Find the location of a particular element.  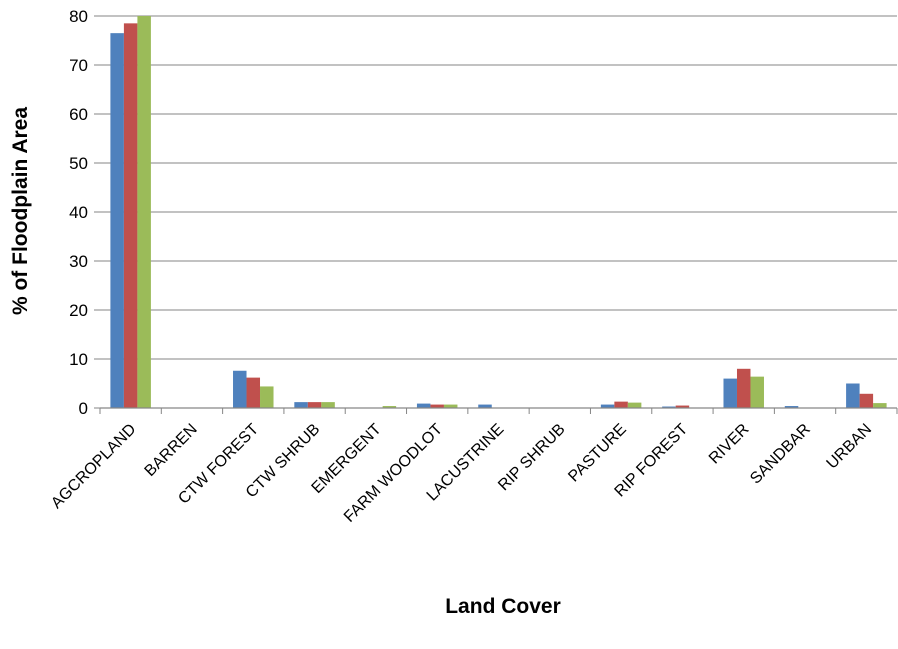

x-tick-label: RIVER is located at coordinates (729, 444).